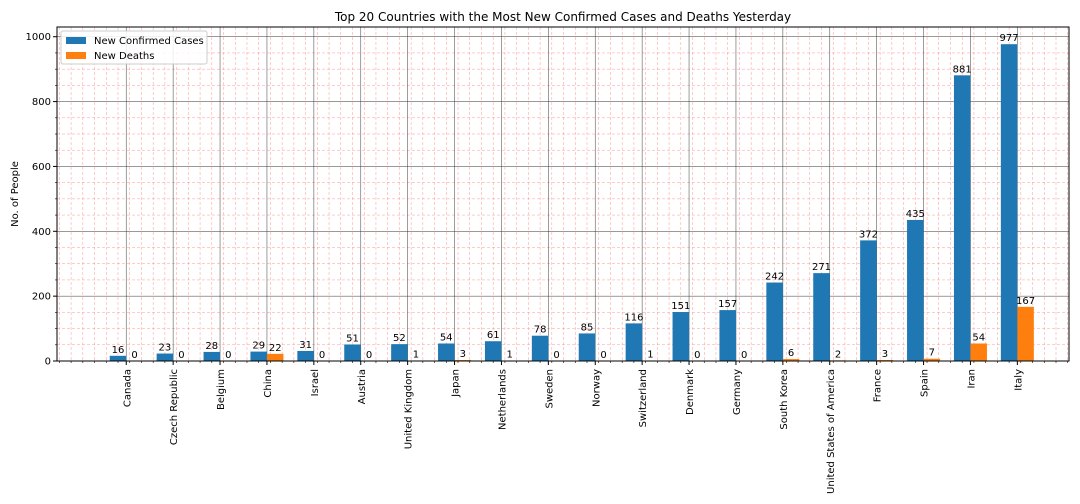 The height and width of the screenshot is (504, 1080). Describe the element at coordinates (932, 353) in the screenshot. I see `data-label-deaths: 7` at that location.